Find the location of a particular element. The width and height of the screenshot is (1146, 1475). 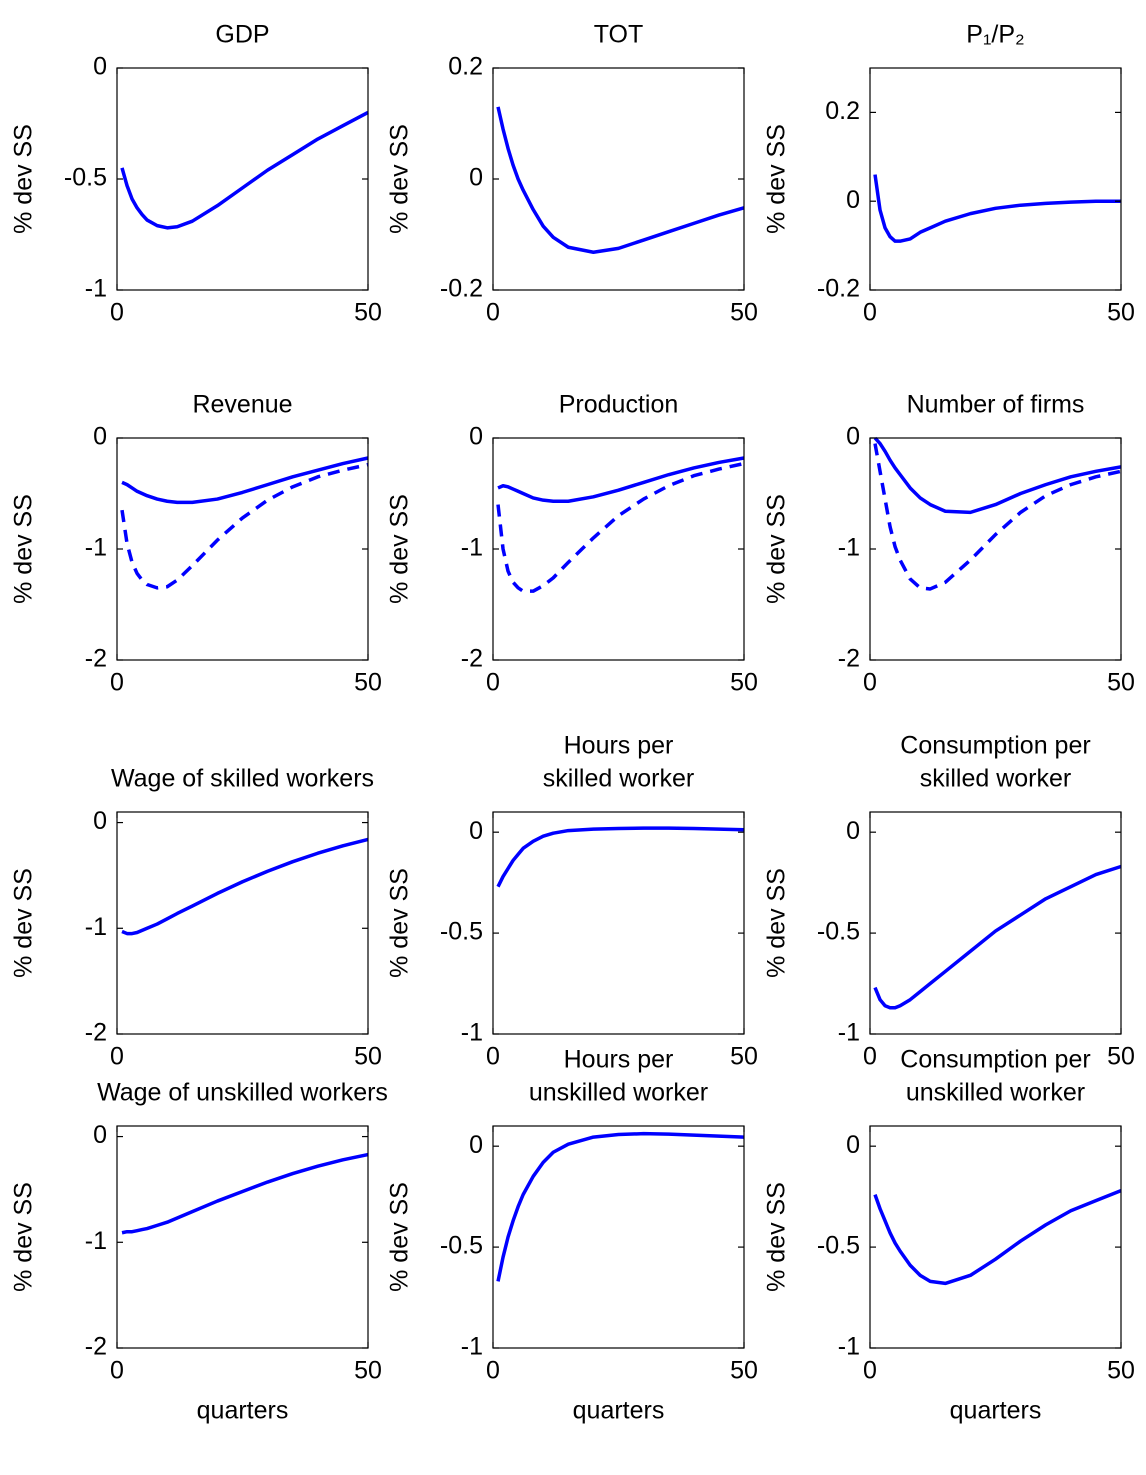

panel-title: Wage of skilled workers is located at coordinates (242, 779).